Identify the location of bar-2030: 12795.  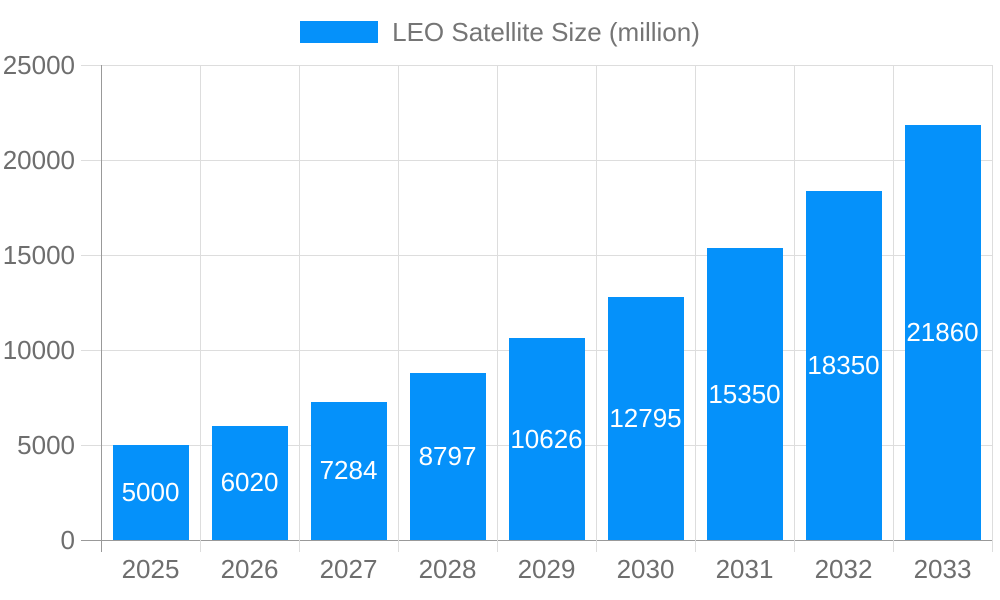
(645, 418).